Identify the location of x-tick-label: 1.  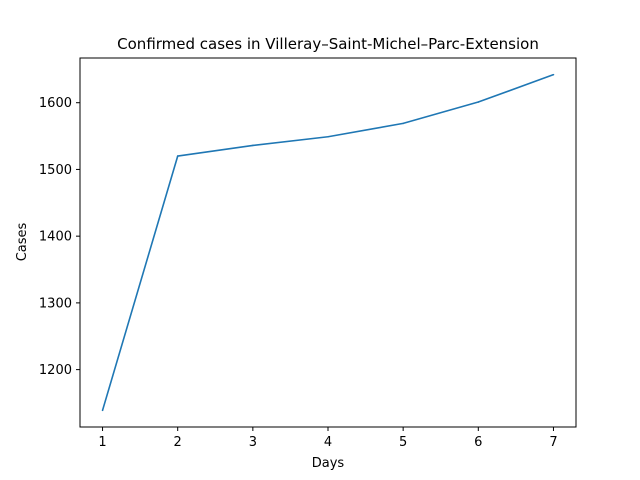
(102, 442).